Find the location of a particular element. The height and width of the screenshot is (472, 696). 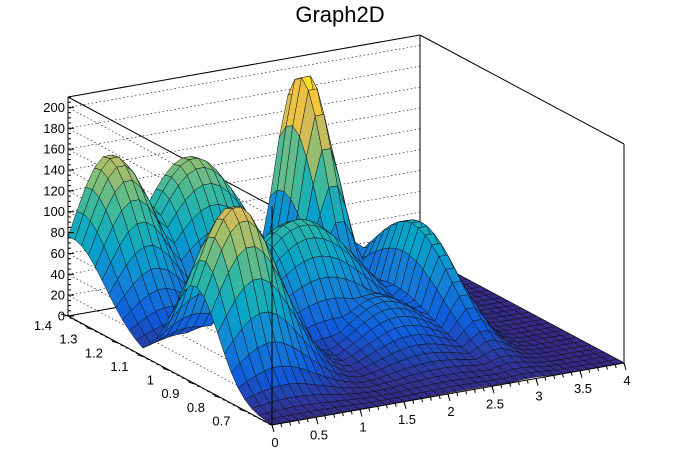

x-tick-label: 2.5 is located at coordinates (495, 403).